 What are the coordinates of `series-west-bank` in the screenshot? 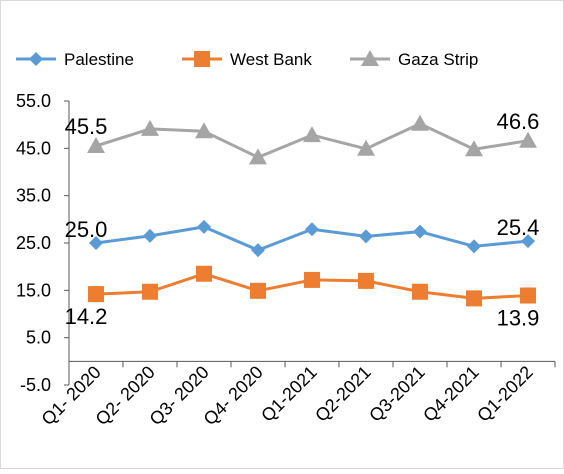 It's located at (312, 286).